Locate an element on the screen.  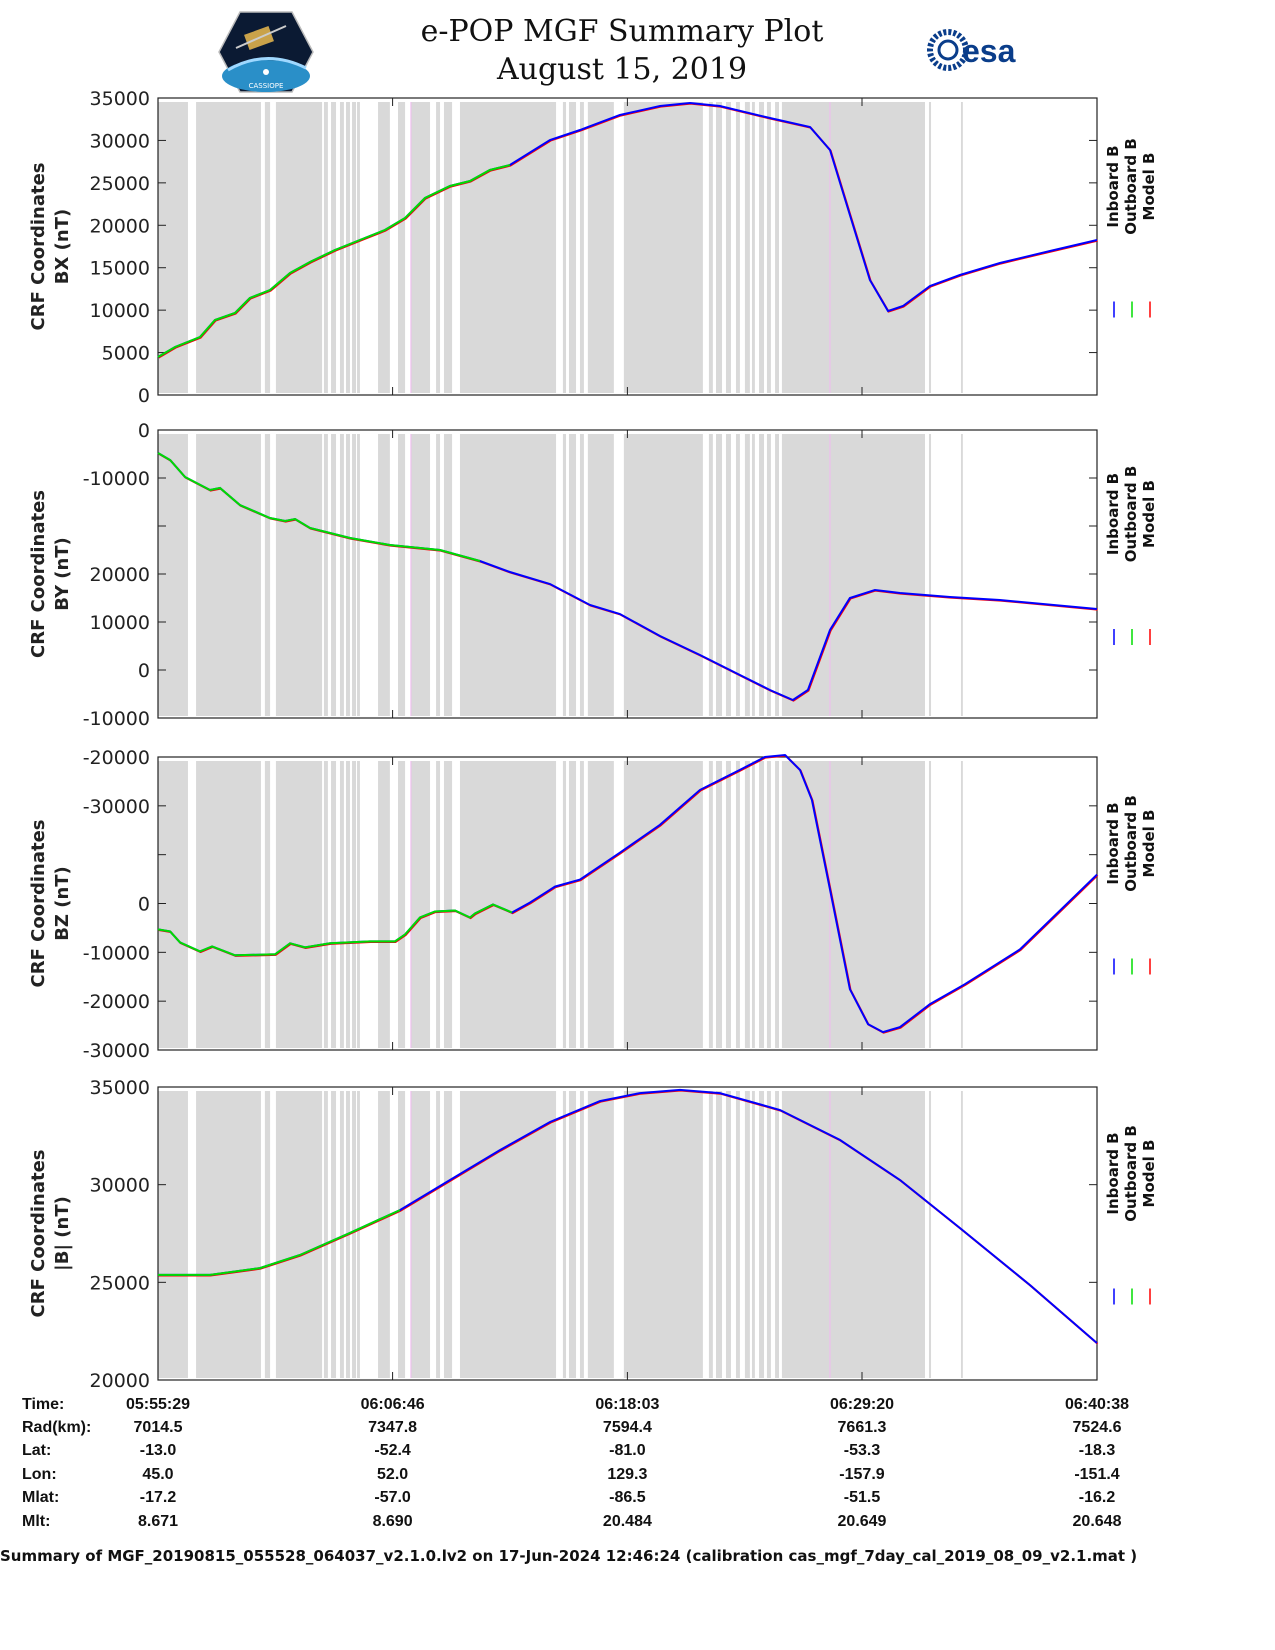
table-cell: 05:55:29 is located at coordinates (158, 1404).